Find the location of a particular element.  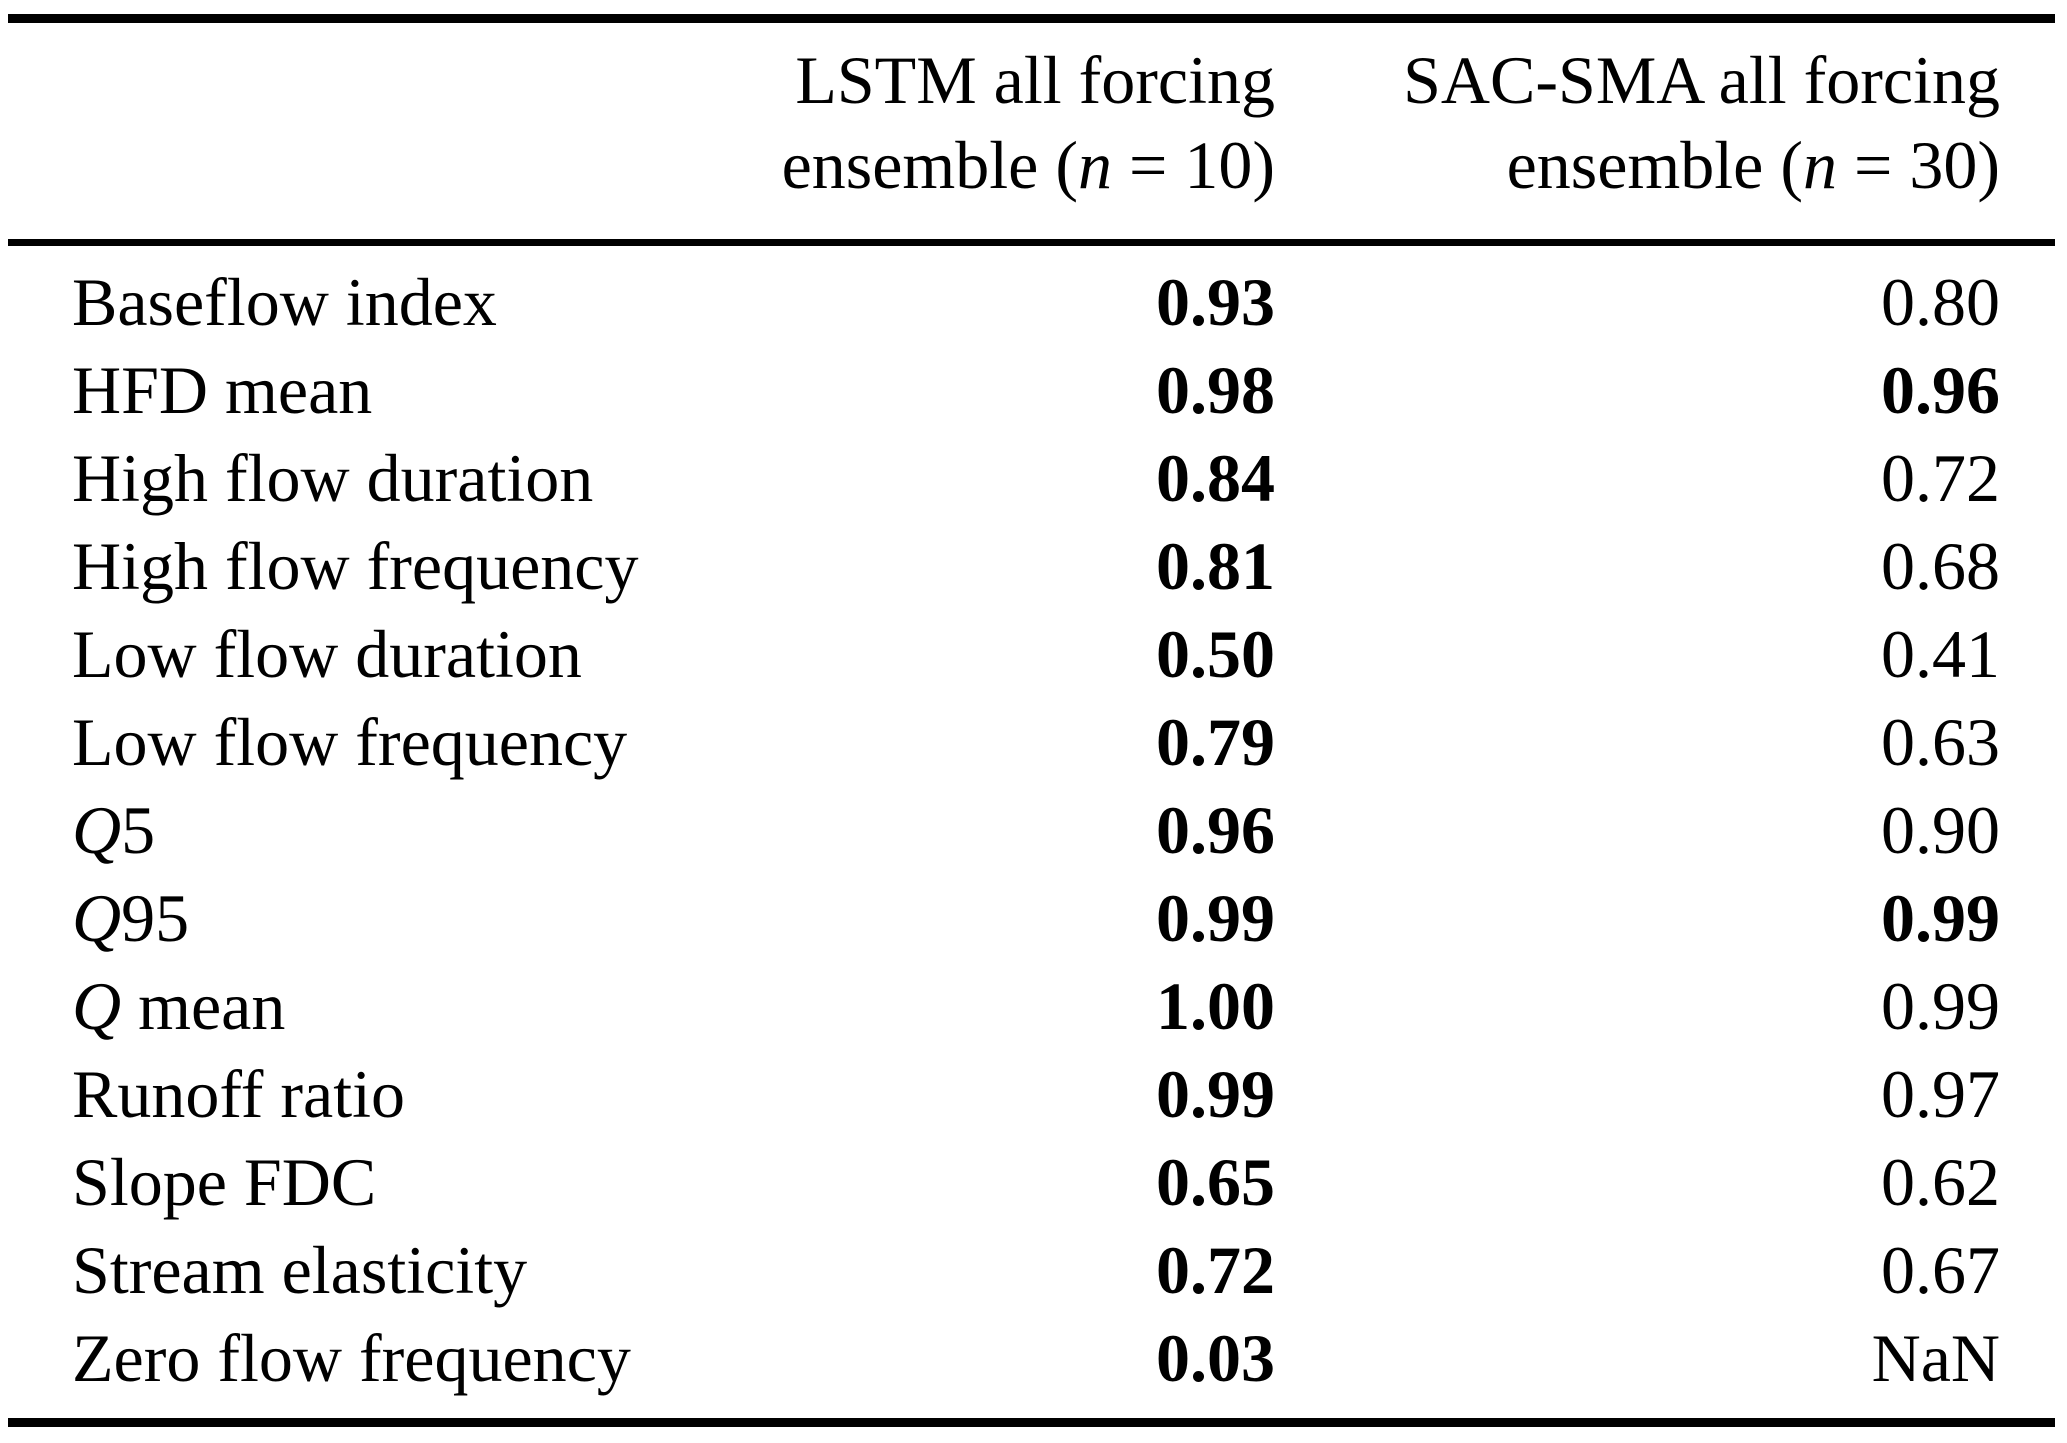

sac-value: 0.72 is located at coordinates (1940, 478).